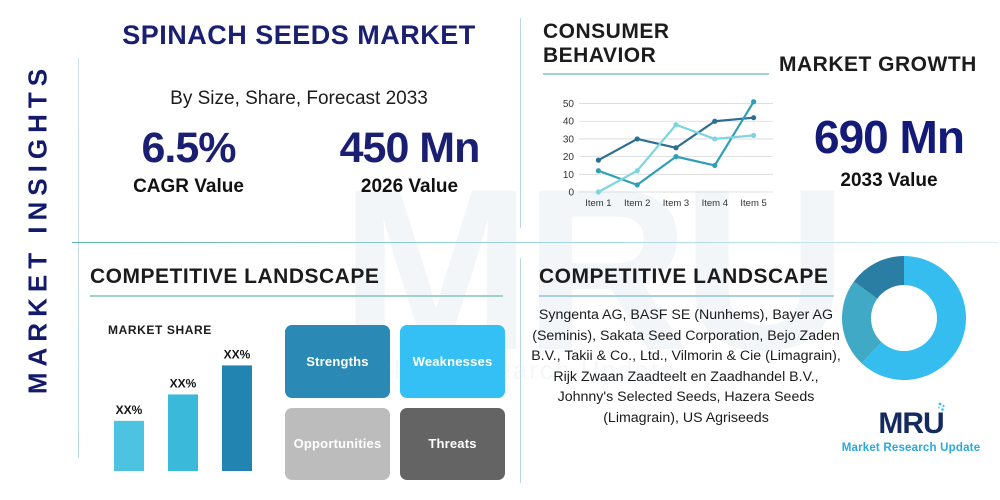 This screenshot has width=1000, height=500. I want to click on line-chart-x-tick-labels: Item 1 Item 2 Item 3 Item 4 Item 5, so click(676, 203).